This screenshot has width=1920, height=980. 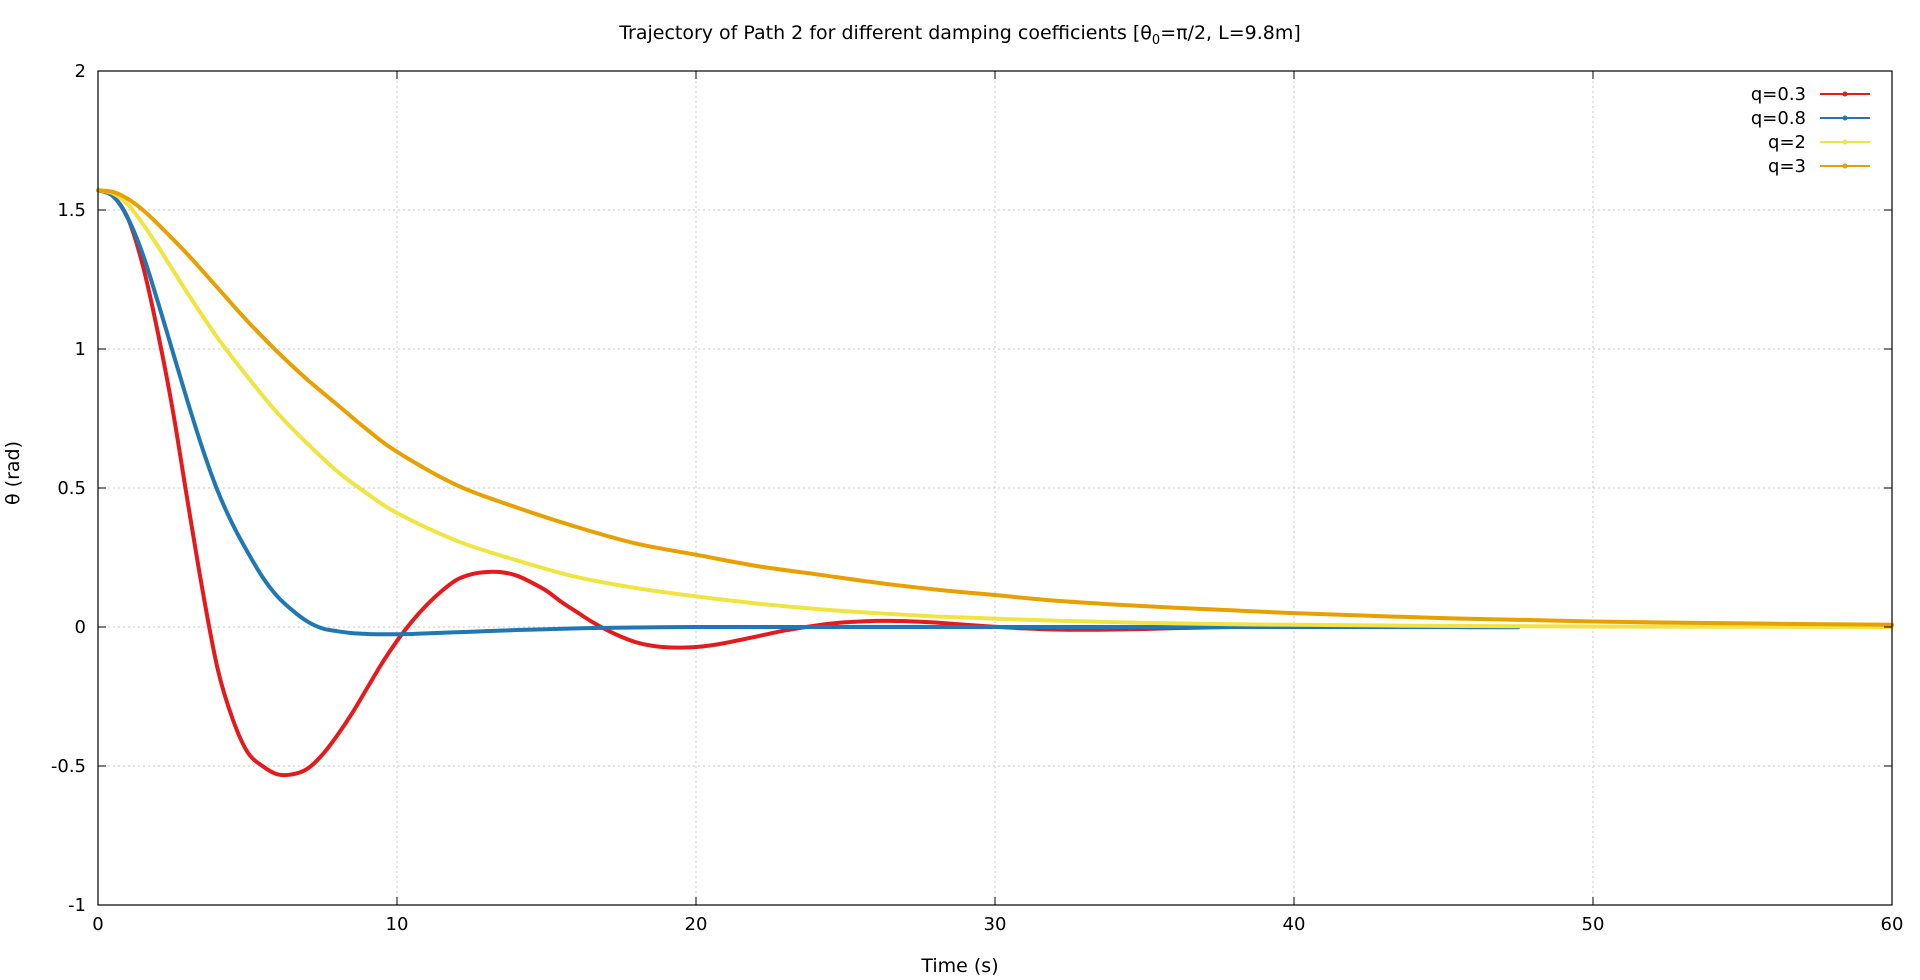 I want to click on legend: q=0.3 q=0.8 q=2 q=3, so click(x=1810, y=130).